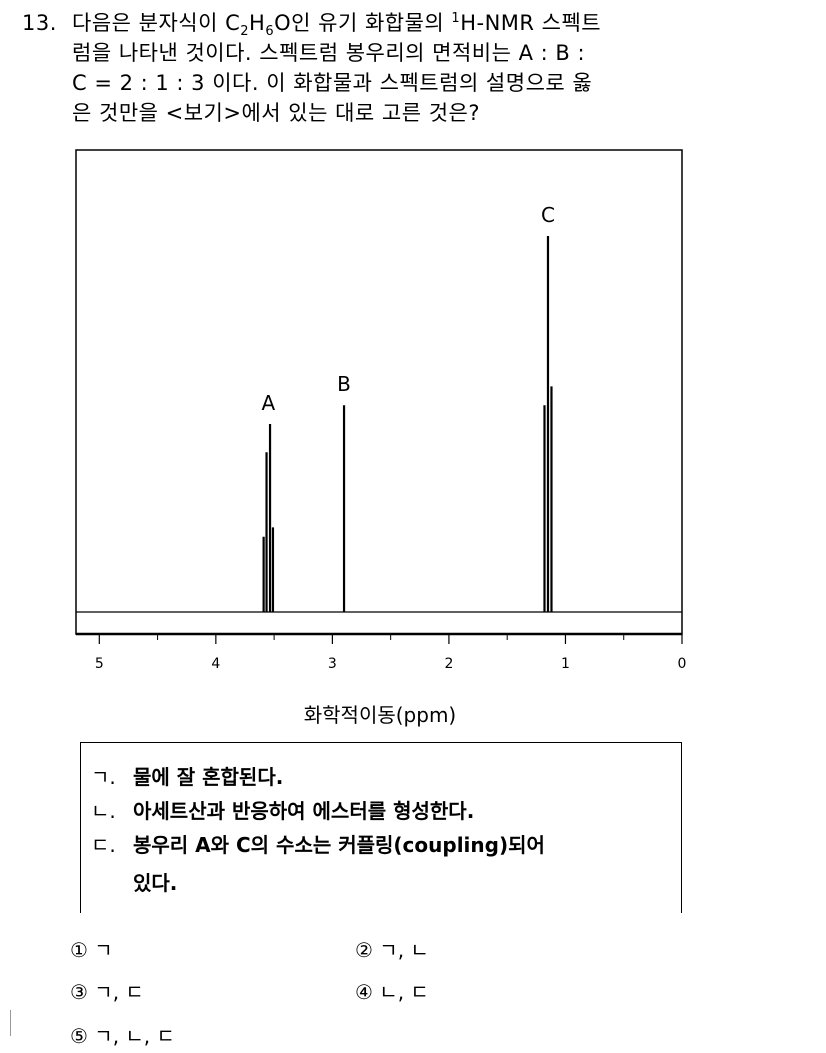 Image resolution: width=826 pixels, height=1053 pixels. What do you see at coordinates (103, 777) in the screenshot?
I see `bogi-marker-1: ㄱ.` at bounding box center [103, 777].